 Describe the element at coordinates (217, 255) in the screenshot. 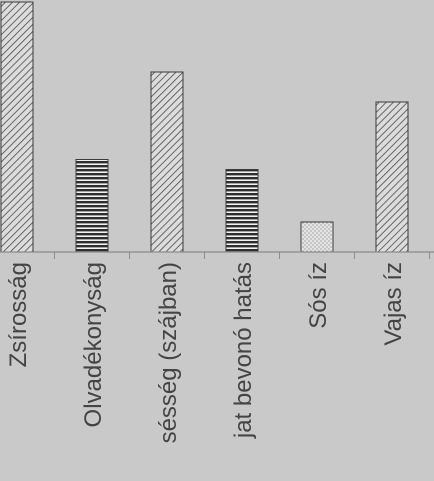

I see `x-axis` at that location.